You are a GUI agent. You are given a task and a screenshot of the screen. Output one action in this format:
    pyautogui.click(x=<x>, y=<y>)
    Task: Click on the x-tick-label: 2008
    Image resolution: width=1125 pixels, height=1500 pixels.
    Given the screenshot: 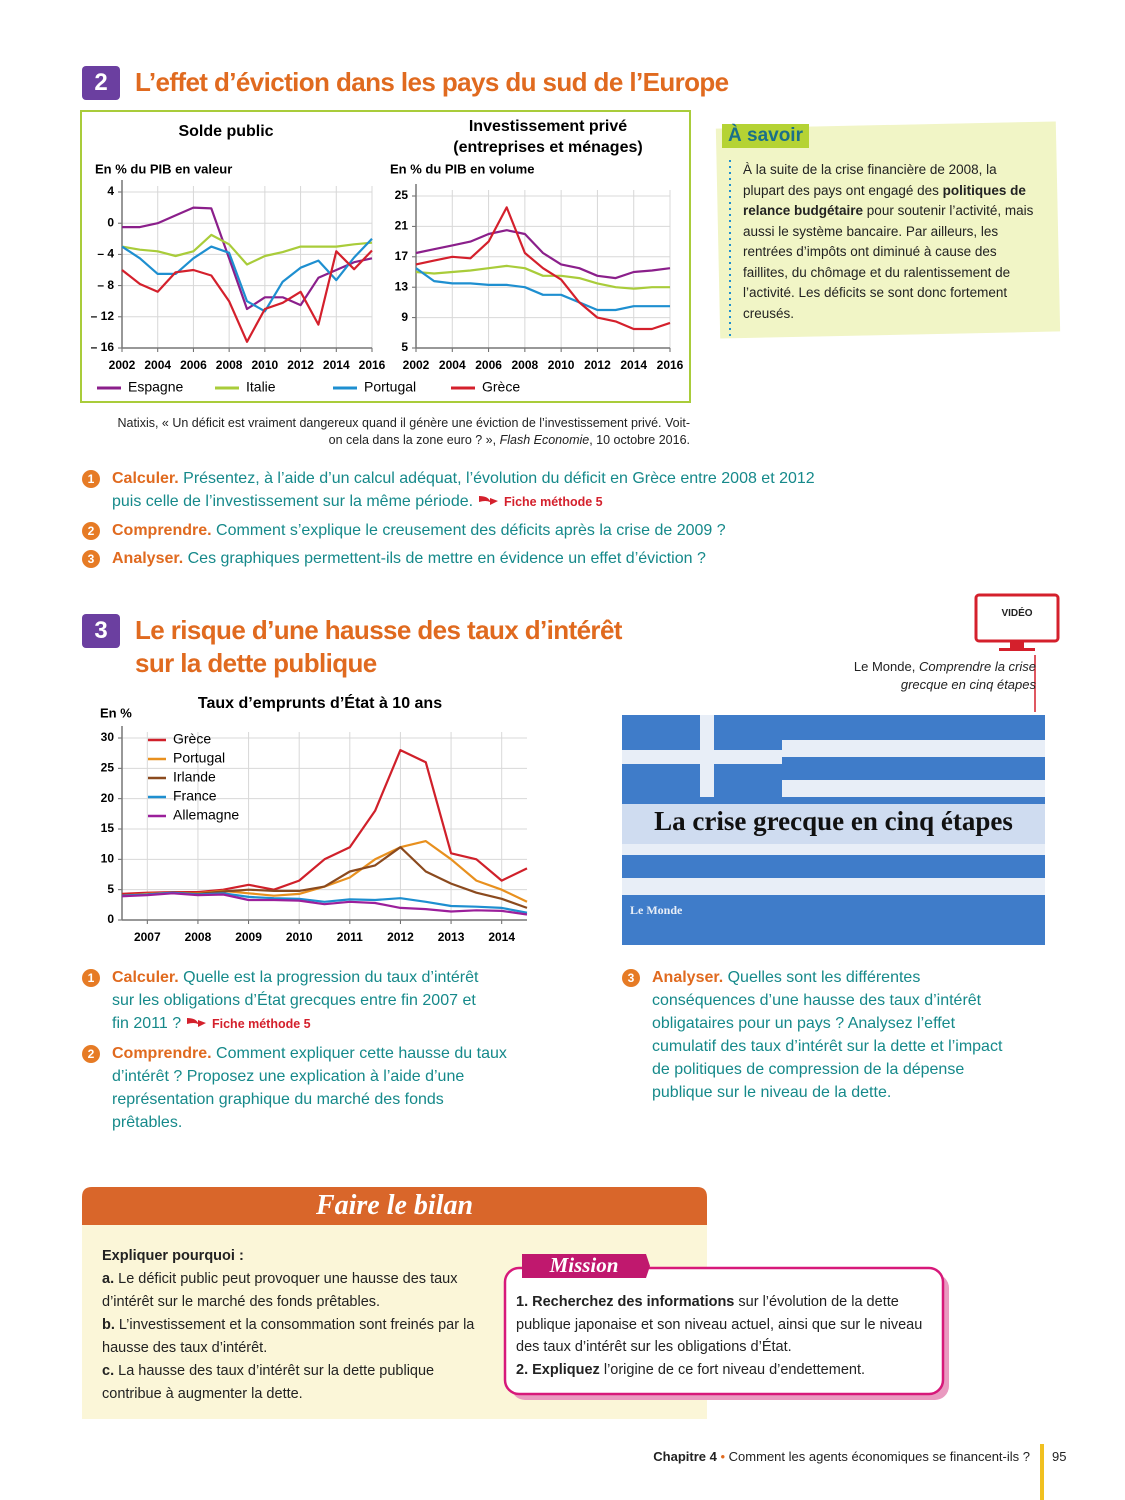 What is the action you would take?
    pyautogui.click(x=198, y=937)
    